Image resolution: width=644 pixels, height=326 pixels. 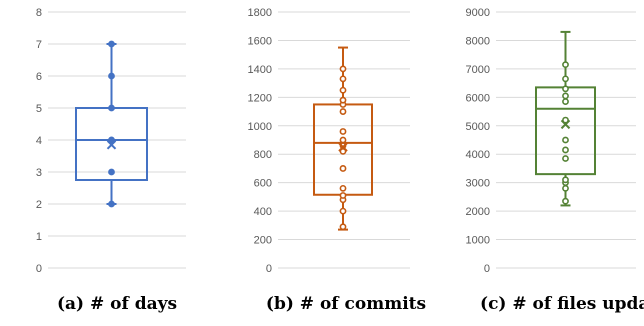 I want to click on y-tick-label: 6, so click(x=39, y=77).